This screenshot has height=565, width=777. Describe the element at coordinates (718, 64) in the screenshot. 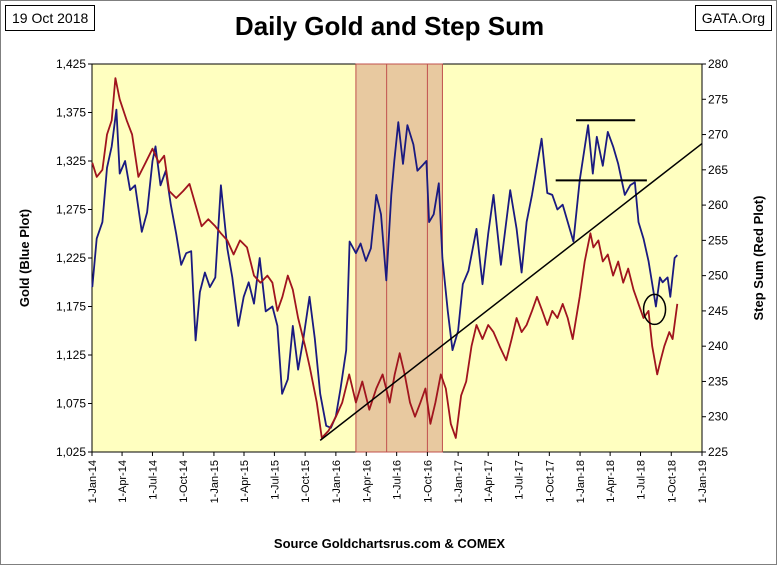

I see `y2-tick-label: 280` at that location.